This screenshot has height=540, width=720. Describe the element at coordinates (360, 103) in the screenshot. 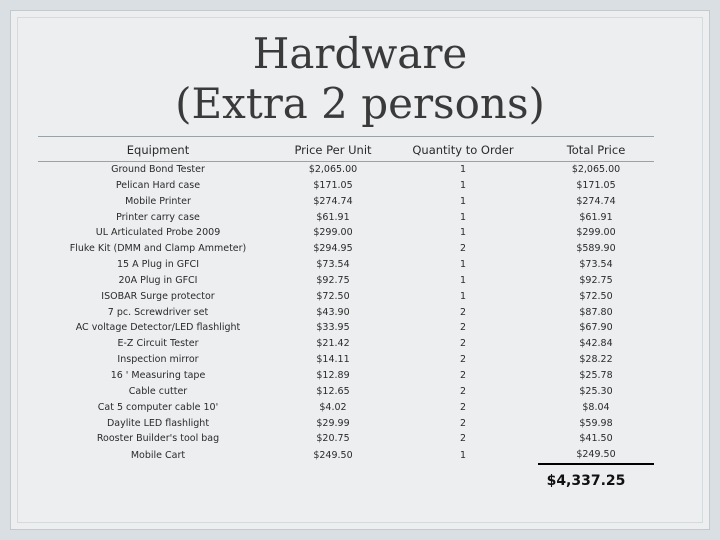

I see `title-line-2: (Extra 2 persons)` at that location.